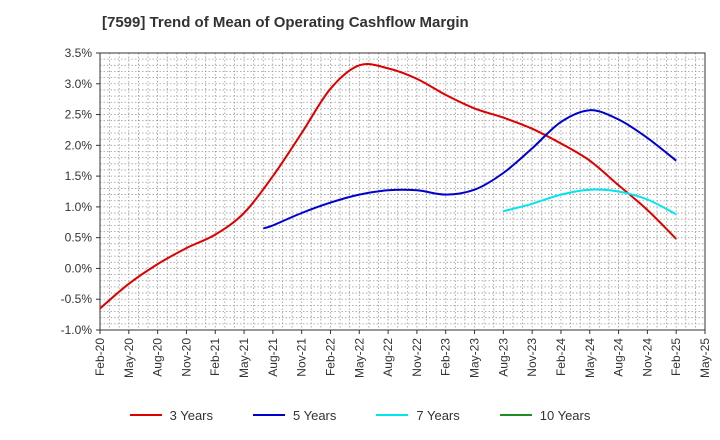 This screenshot has height=440, width=720. I want to click on legend-item-5-years: 5 Years, so click(294, 415).